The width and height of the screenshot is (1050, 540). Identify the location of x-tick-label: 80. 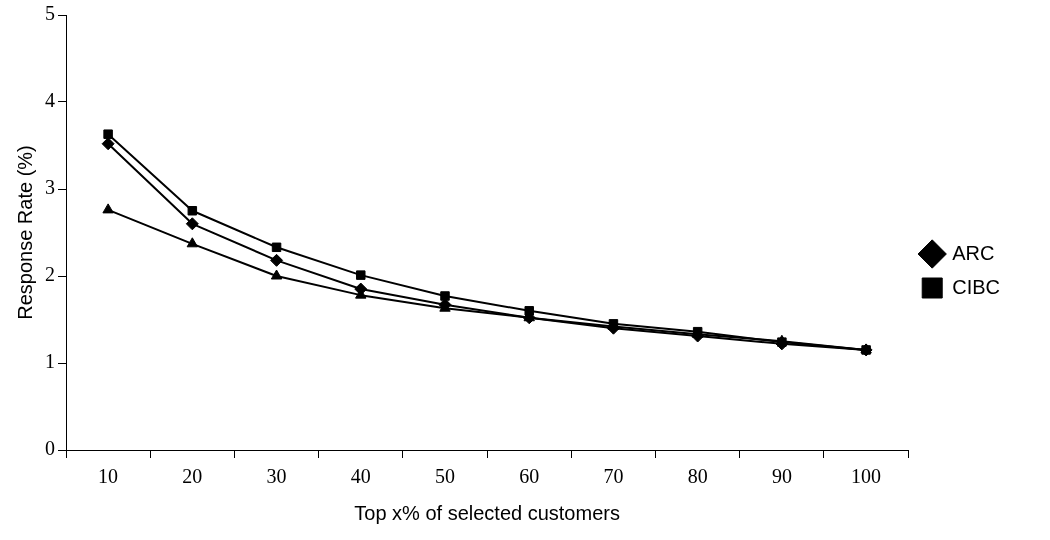
(697, 476).